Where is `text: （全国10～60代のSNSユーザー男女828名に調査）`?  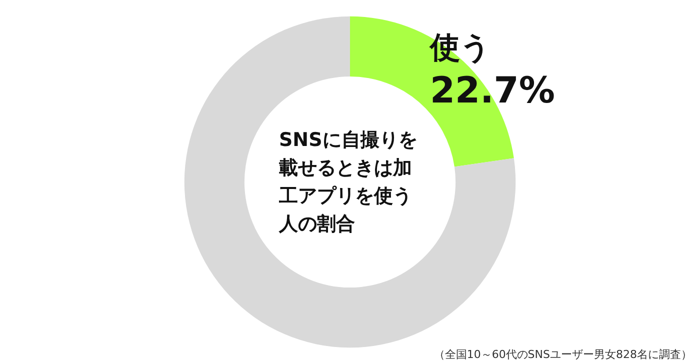 text: （全国10～60代のSNSユーザー男女828名に調査） is located at coordinates (563, 354).